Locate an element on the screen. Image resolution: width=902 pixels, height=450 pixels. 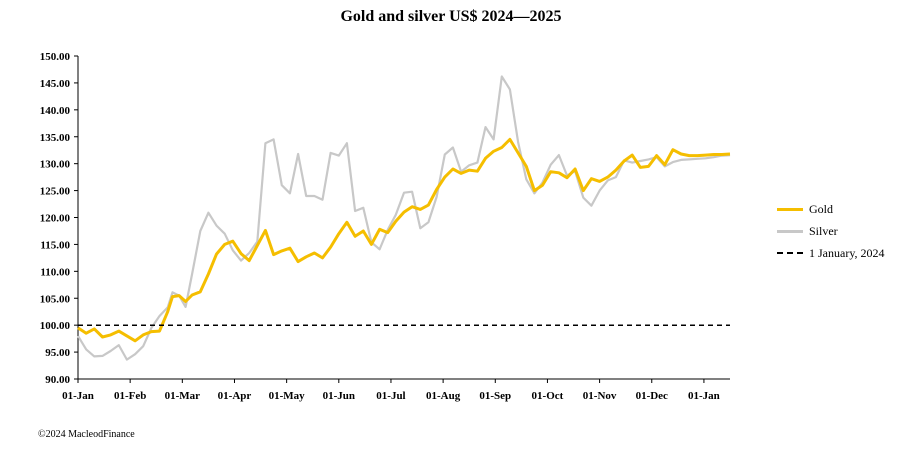
legend-item-baseline: 1 January, 2024 is located at coordinates (831, 253).